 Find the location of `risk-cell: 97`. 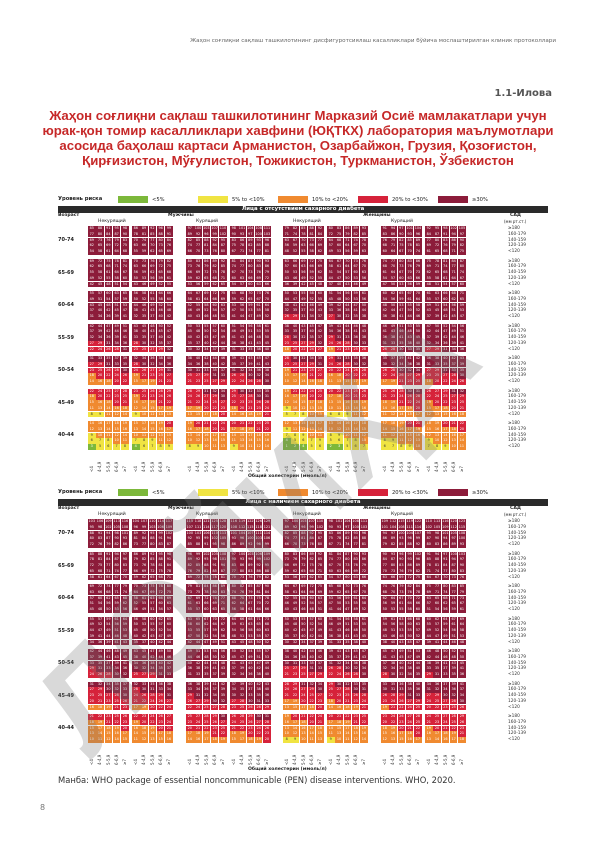

risk-cell: 97 is located at coordinates (234, 554).